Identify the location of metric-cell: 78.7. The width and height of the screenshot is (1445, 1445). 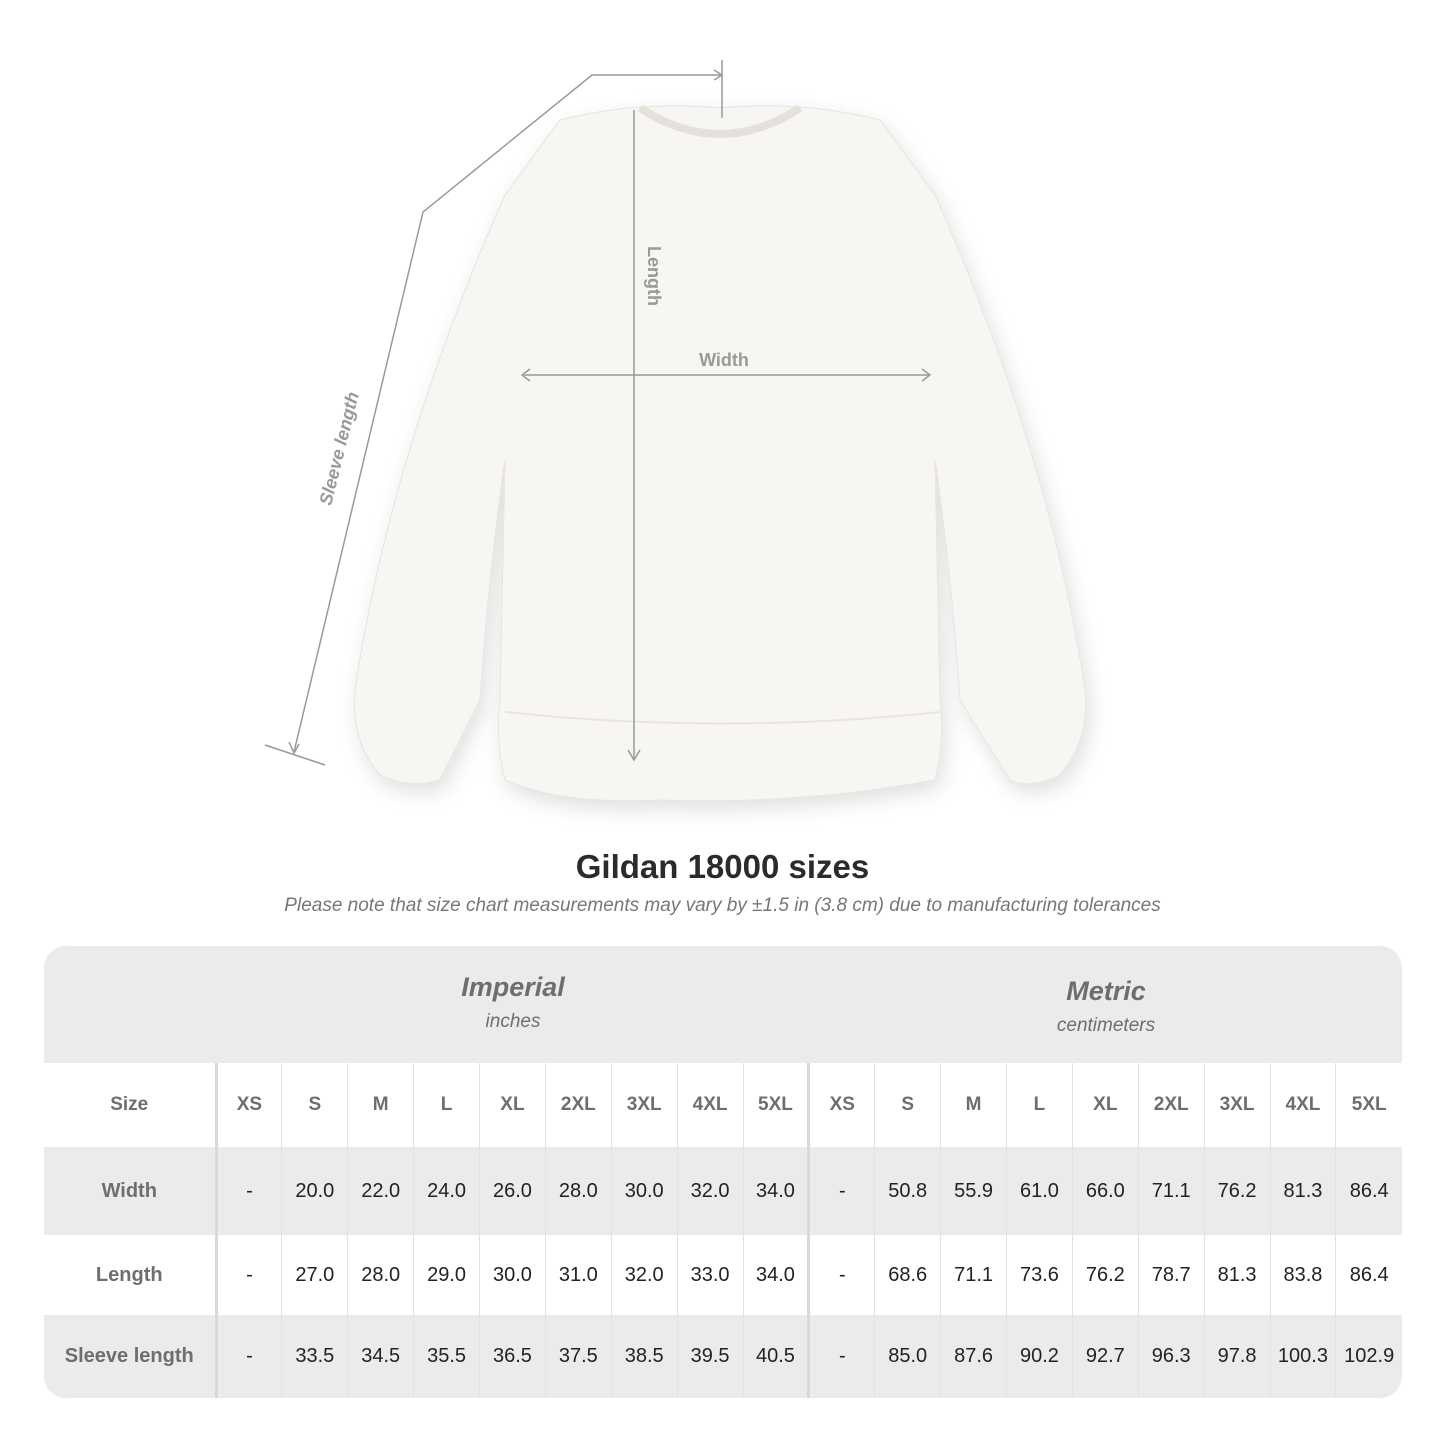
(1171, 1275).